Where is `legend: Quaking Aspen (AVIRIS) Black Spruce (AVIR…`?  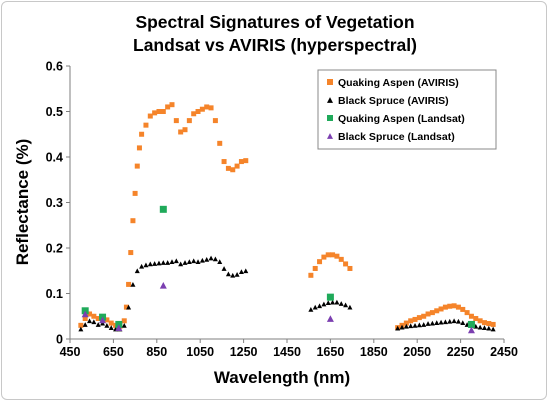 legend: Quaking Aspen (AVIRIS) Black Spruce (AVIR… is located at coordinates (407, 109).